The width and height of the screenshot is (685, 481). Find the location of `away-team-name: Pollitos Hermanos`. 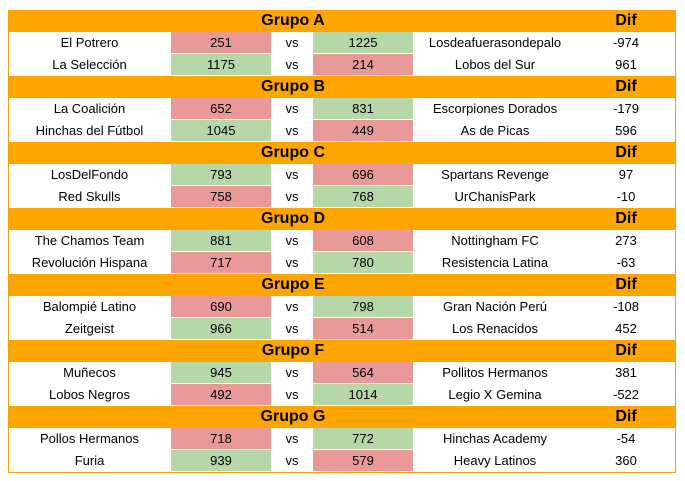

away-team-name: Pollitos Hermanos is located at coordinates (495, 372).